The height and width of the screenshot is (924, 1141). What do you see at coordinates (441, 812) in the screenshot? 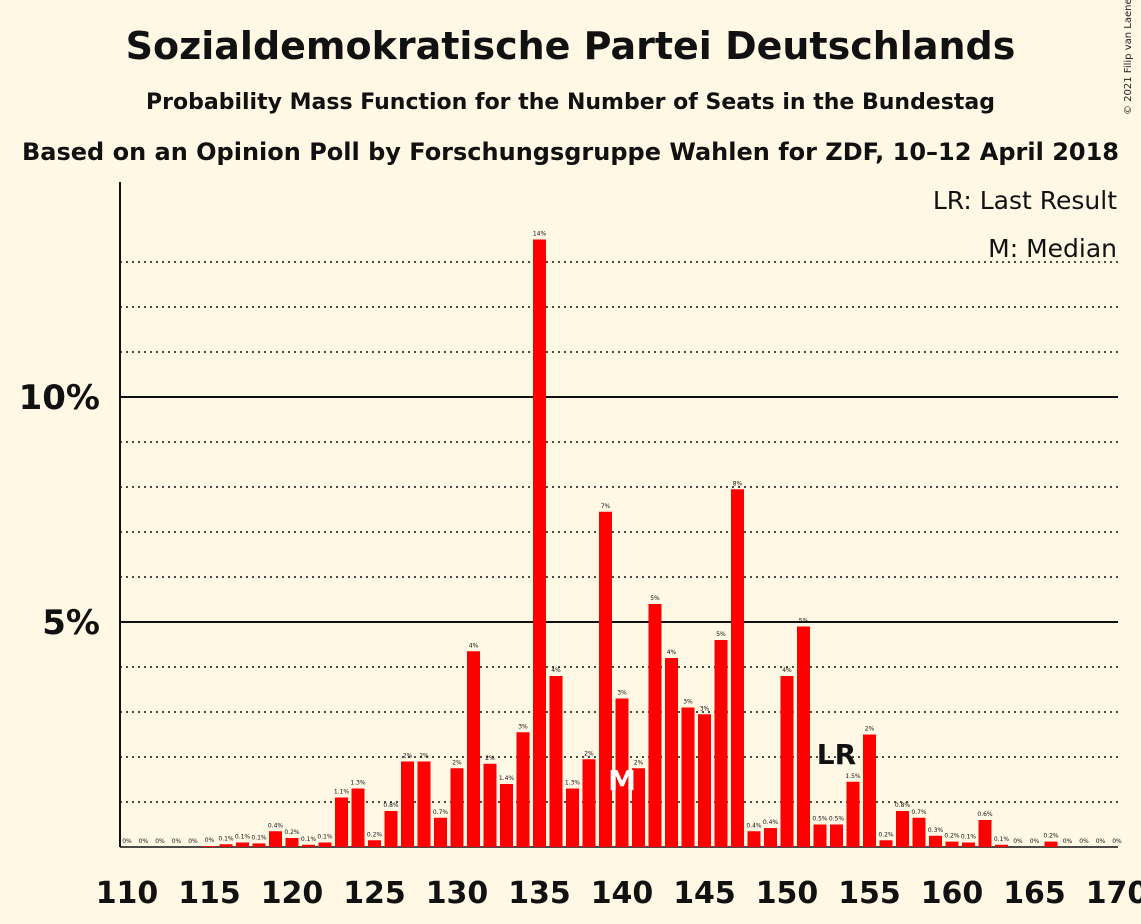
I see `bar-value-label: 0.7%` at bounding box center [441, 812].